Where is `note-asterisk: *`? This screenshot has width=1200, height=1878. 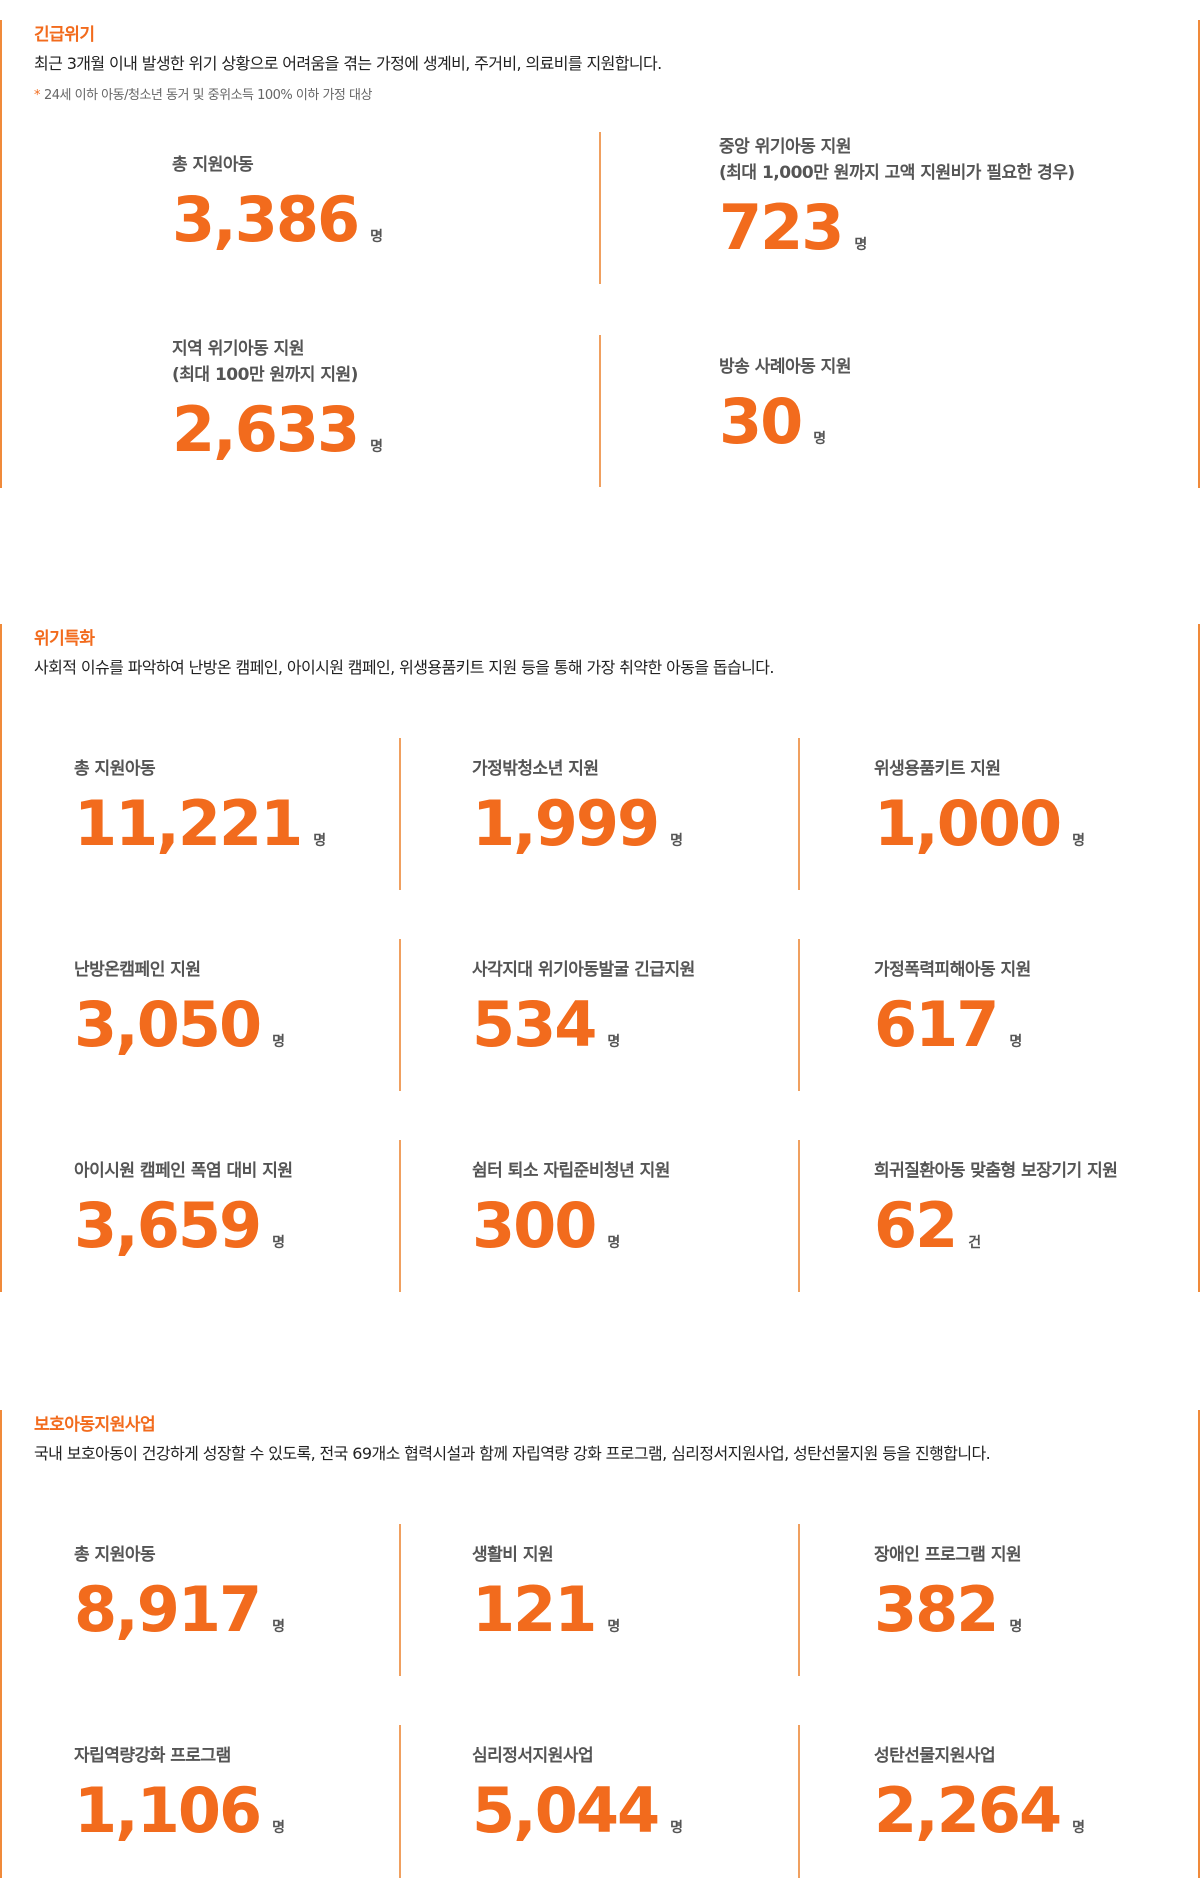
note-asterisk: * is located at coordinates (37, 95).